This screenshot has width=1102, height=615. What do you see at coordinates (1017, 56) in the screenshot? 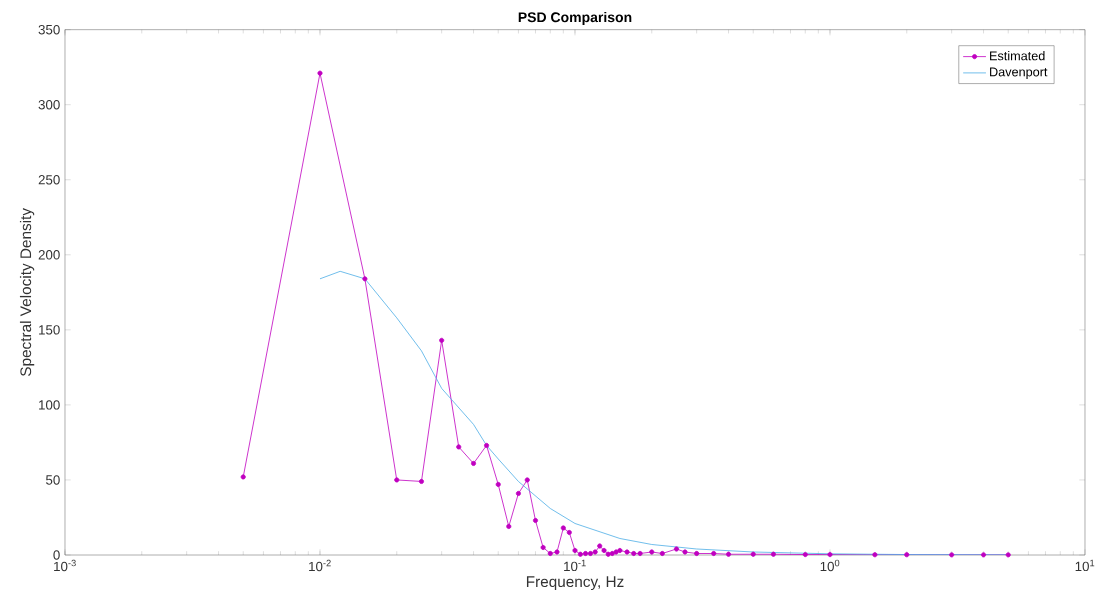
I see `legend-label: Estimated` at bounding box center [1017, 56].